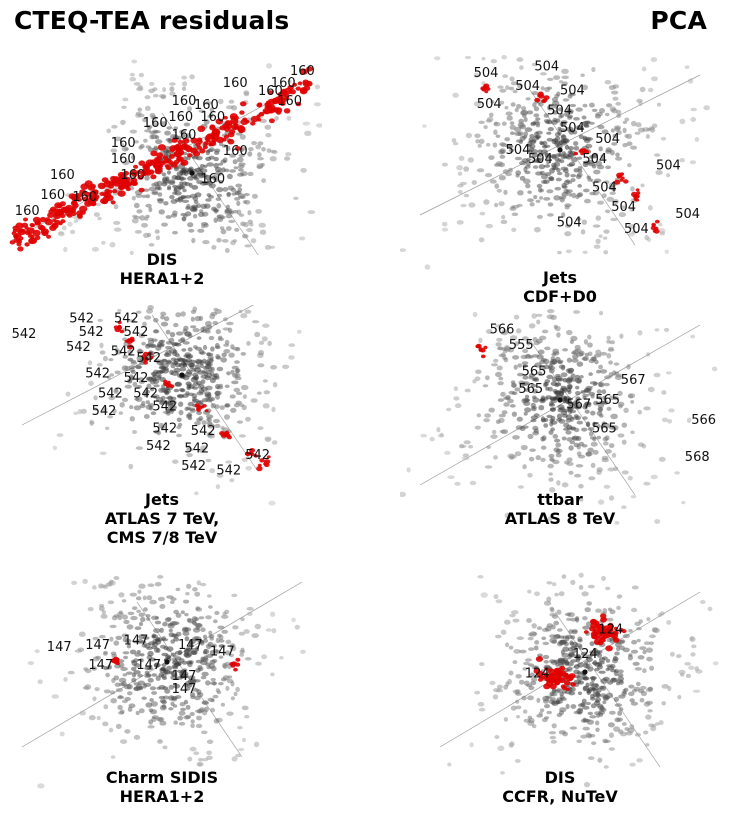 Image resolution: width=747 pixels, height=824 pixels. I want to click on point-label: 565, so click(604, 429).